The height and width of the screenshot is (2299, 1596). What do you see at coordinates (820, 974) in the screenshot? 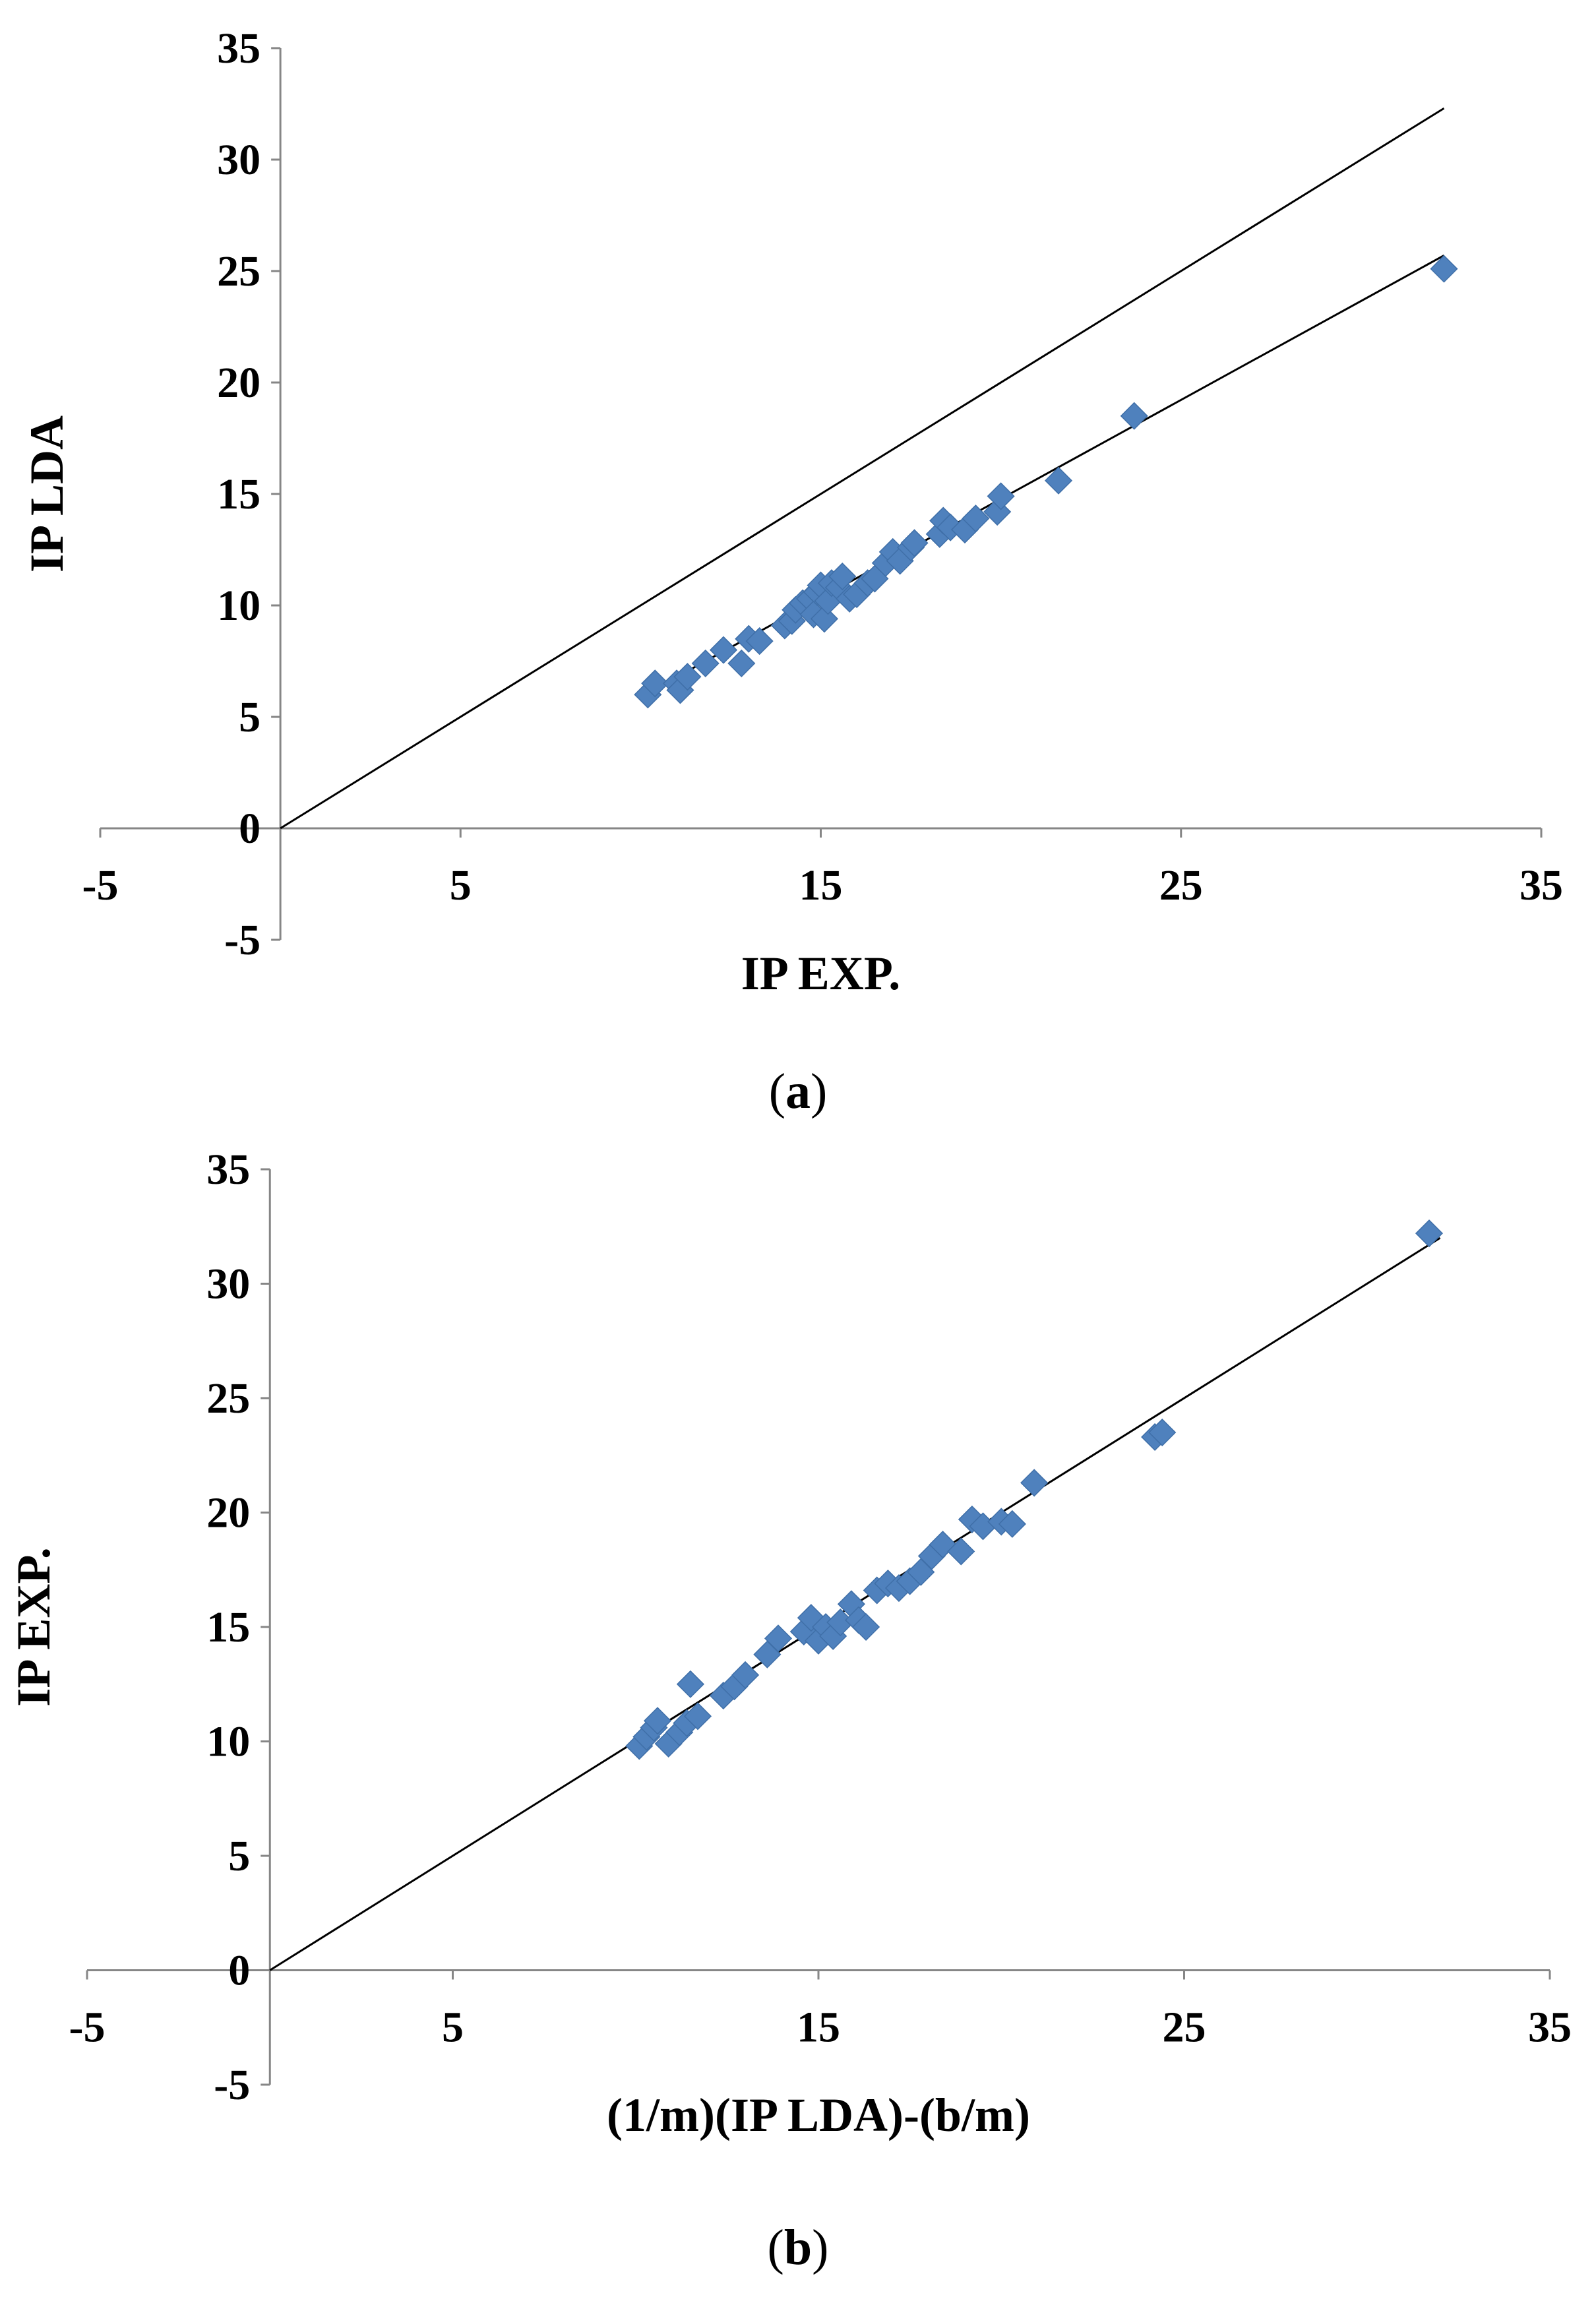
I see `x-axis-title: IP EXP.` at bounding box center [820, 974].